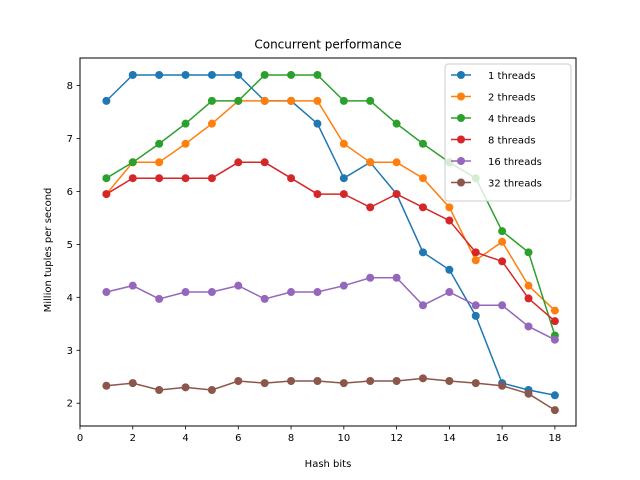 This screenshot has height=480, width=640. I want to click on x-tick-label: 16, so click(502, 438).